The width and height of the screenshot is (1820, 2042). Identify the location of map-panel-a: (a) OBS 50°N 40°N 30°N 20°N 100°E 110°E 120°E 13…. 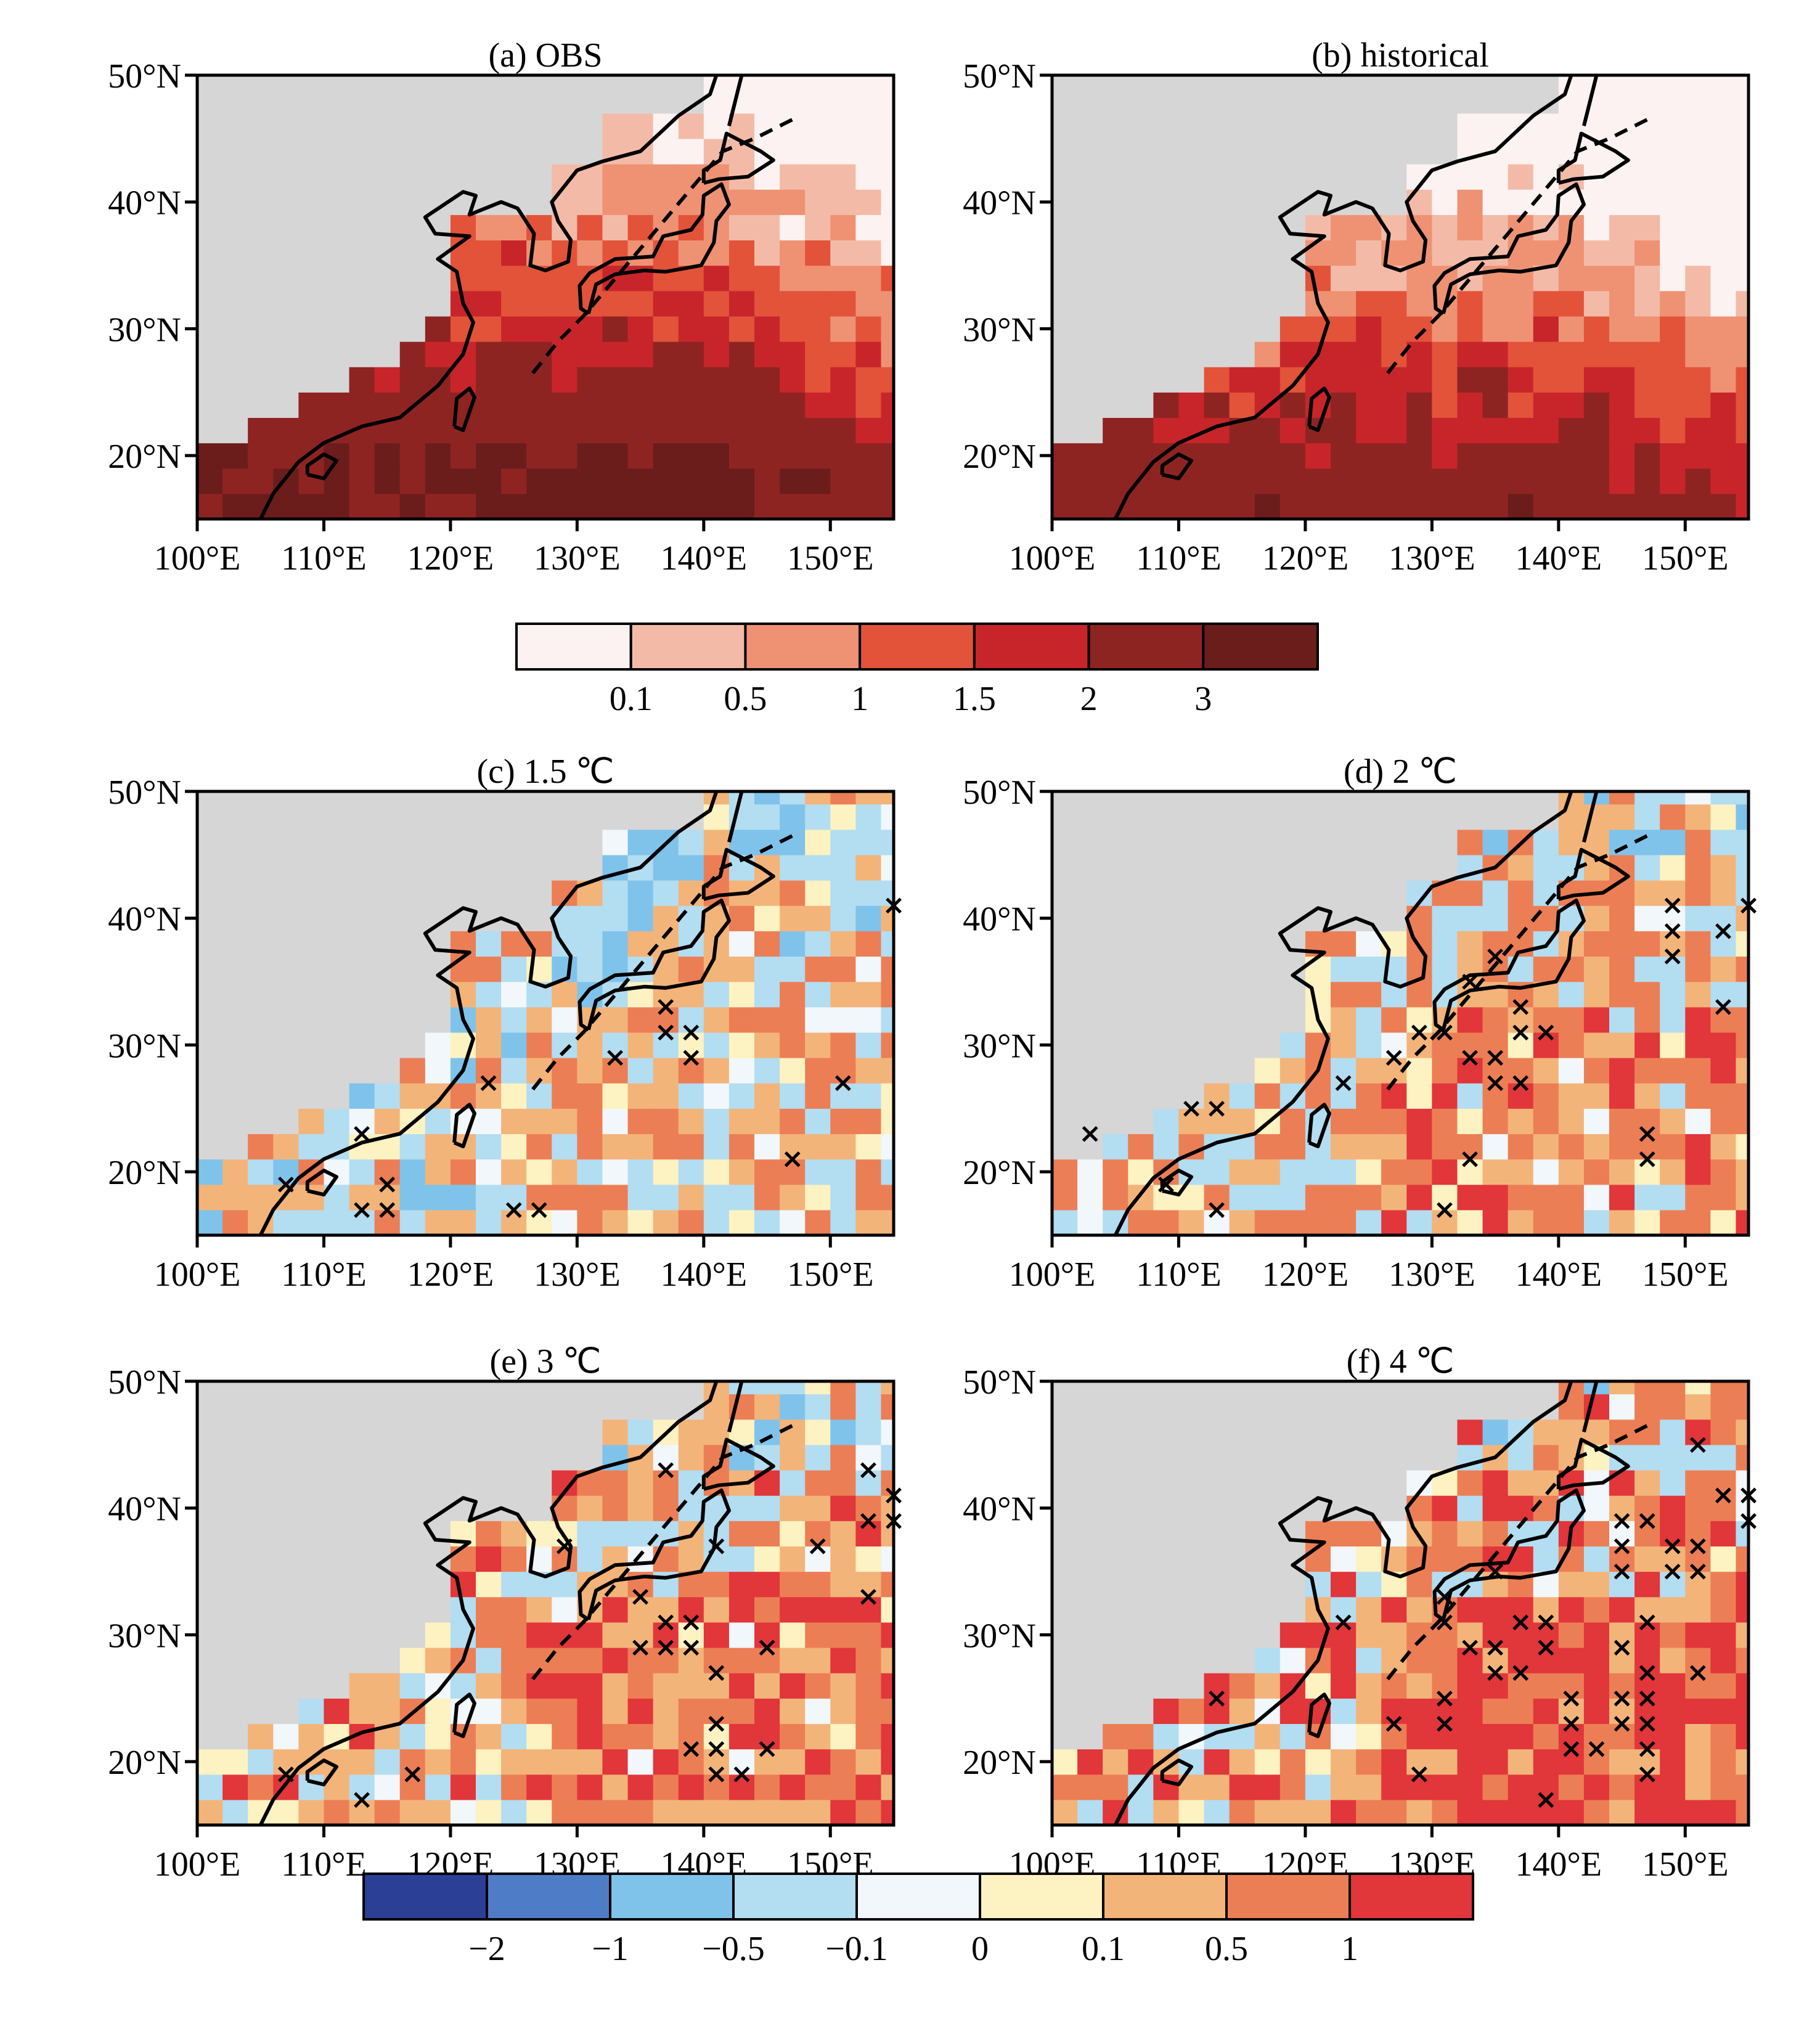
(502, 307).